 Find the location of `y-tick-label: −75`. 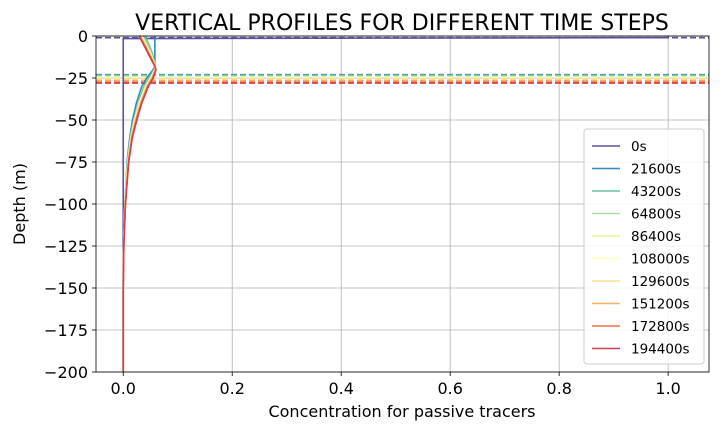

y-tick-label: −75 is located at coordinates (71, 162).